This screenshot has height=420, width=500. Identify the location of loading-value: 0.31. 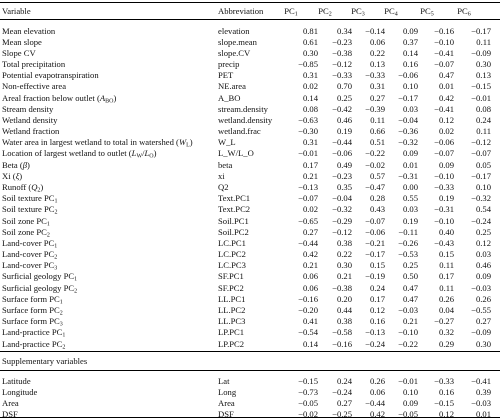
(377, 86).